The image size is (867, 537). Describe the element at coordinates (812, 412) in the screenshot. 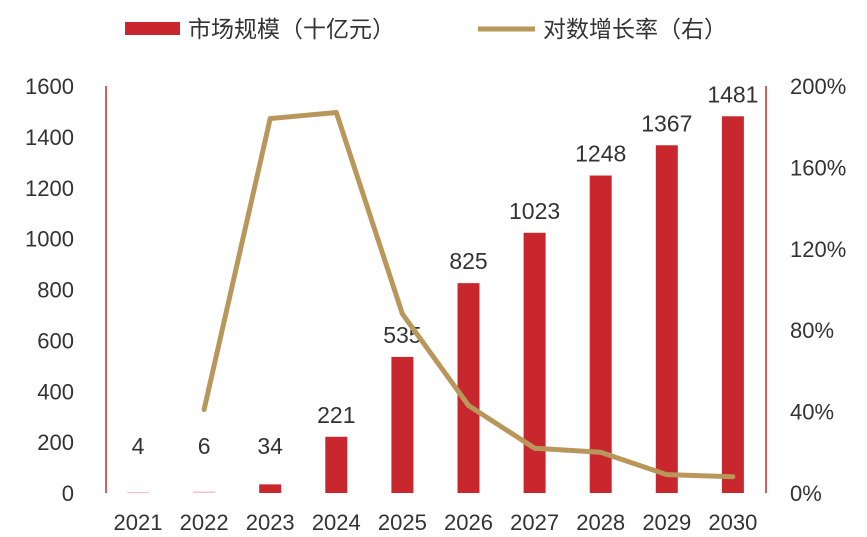

I see `y2-tick-label: 40%` at that location.